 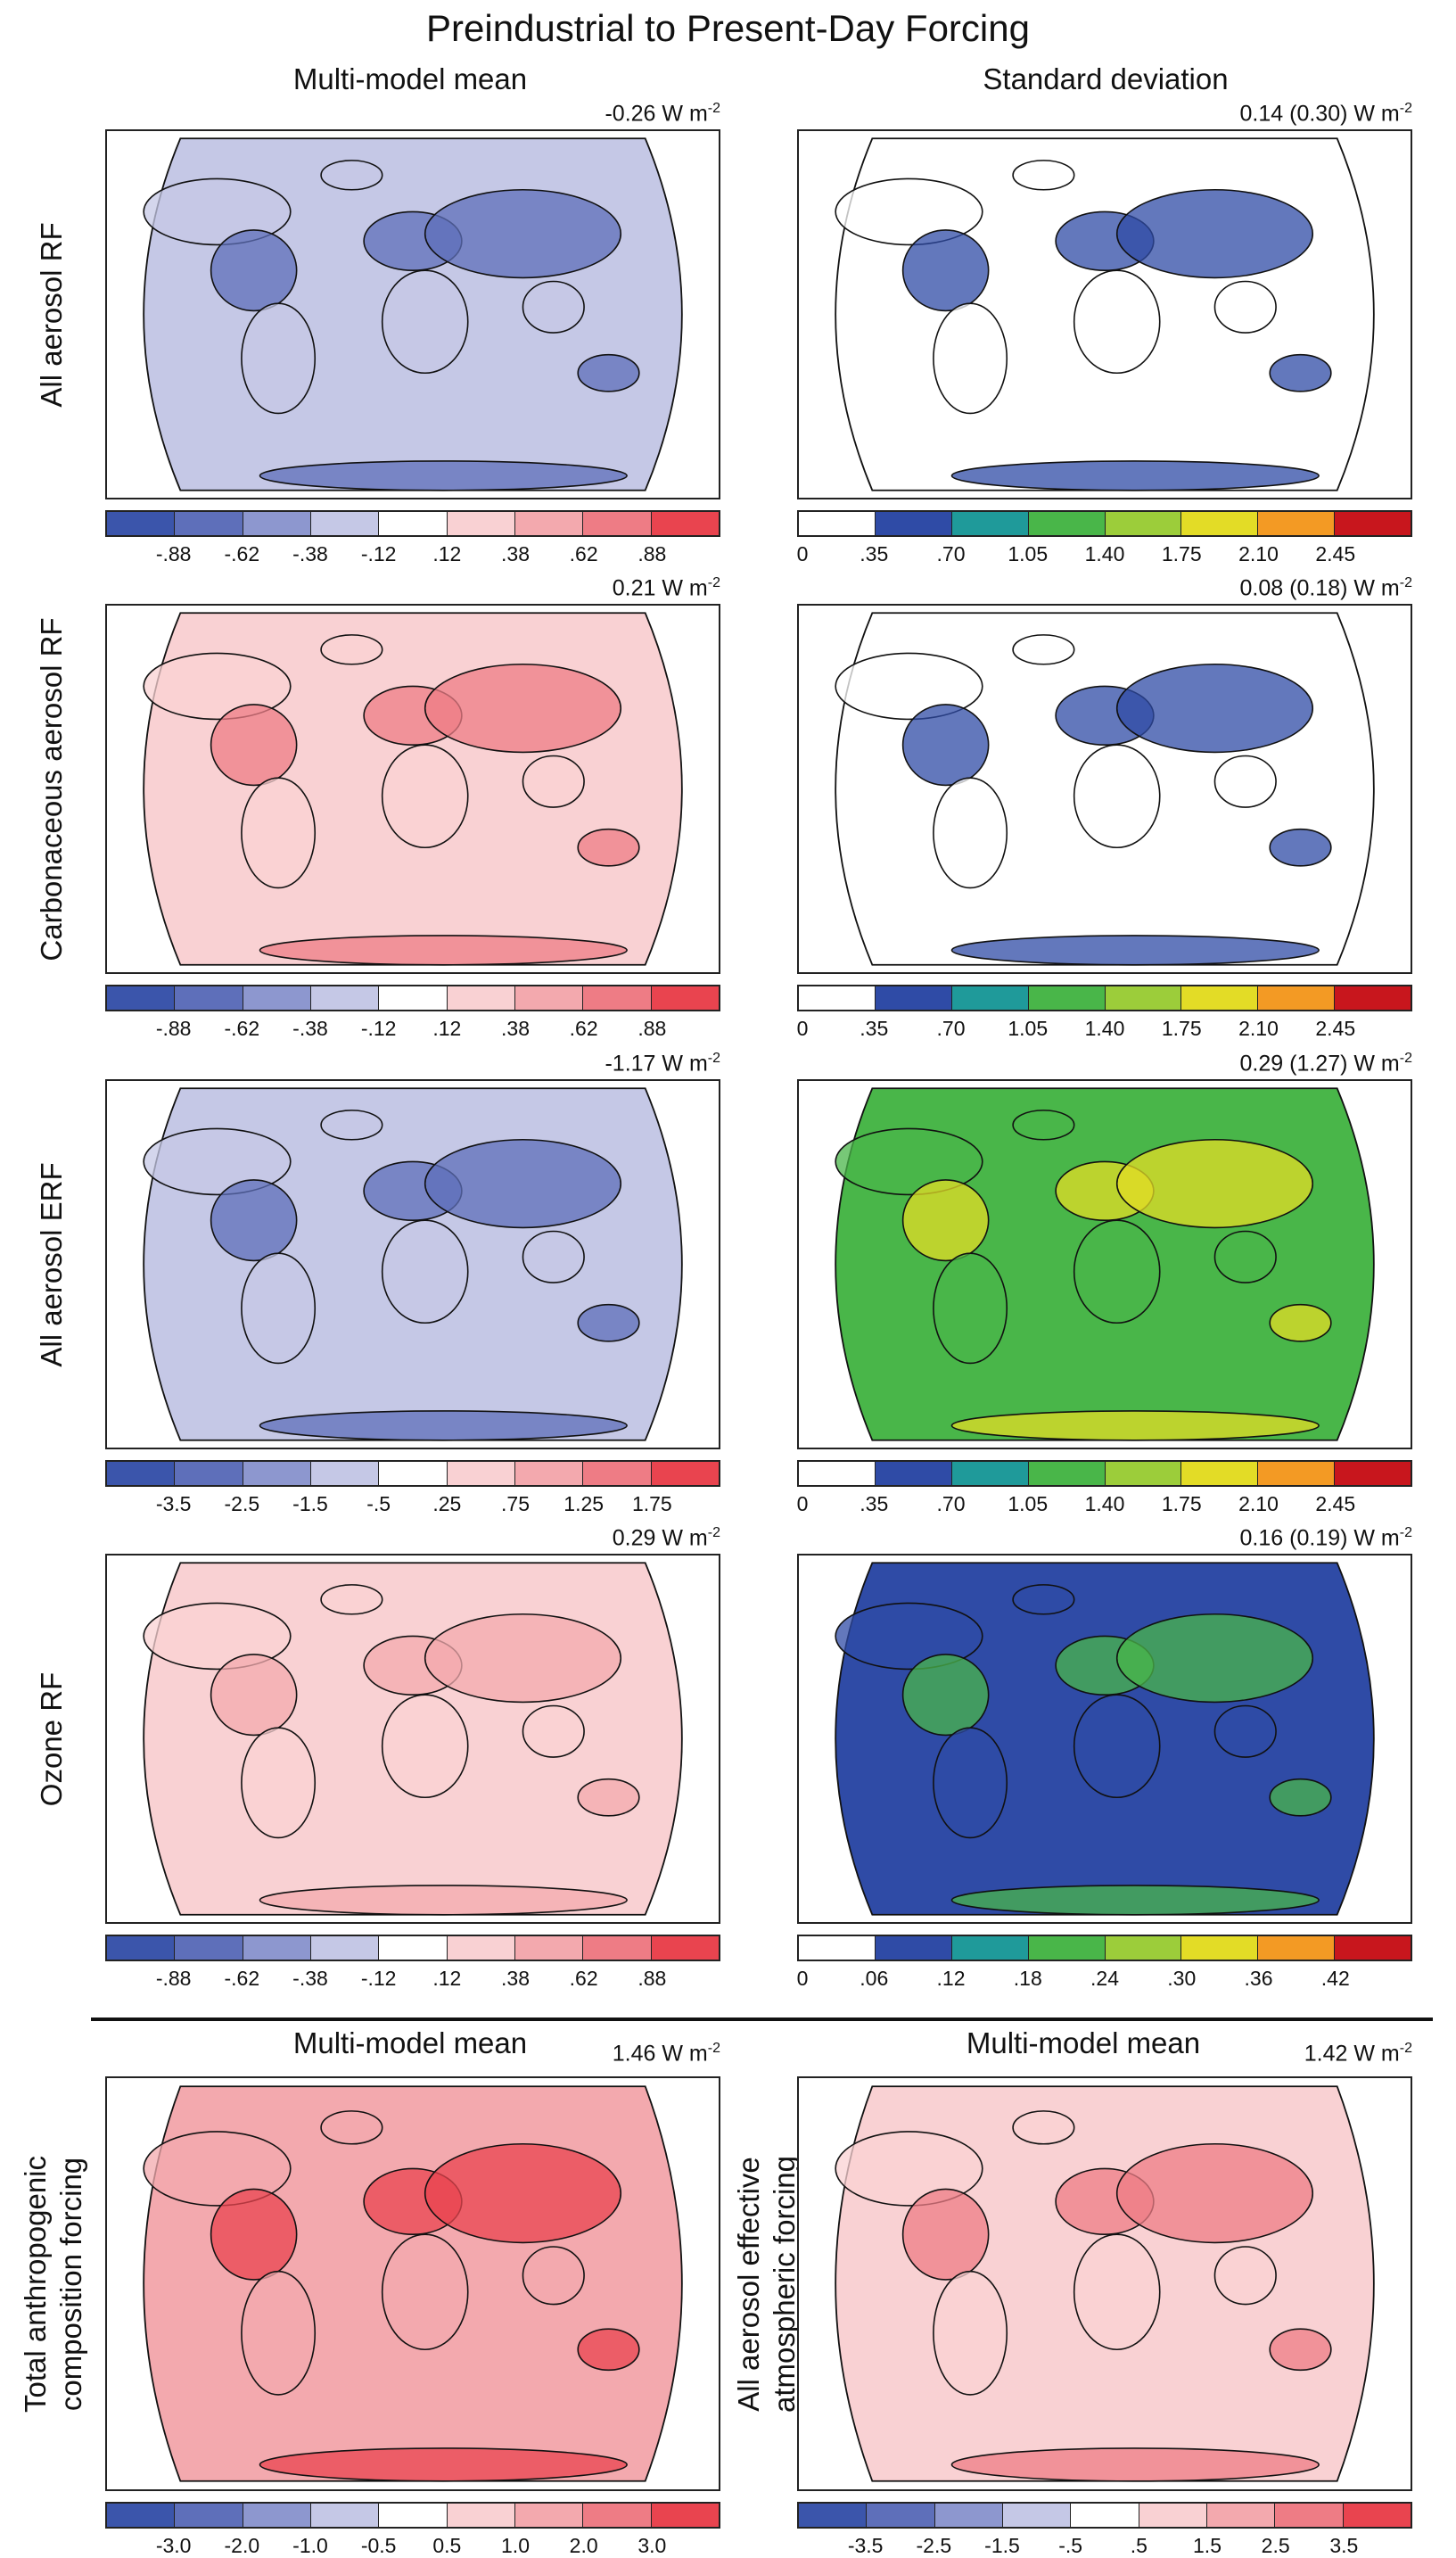 I want to click on total-forcing-map-panel, so click(x=412, y=2283).